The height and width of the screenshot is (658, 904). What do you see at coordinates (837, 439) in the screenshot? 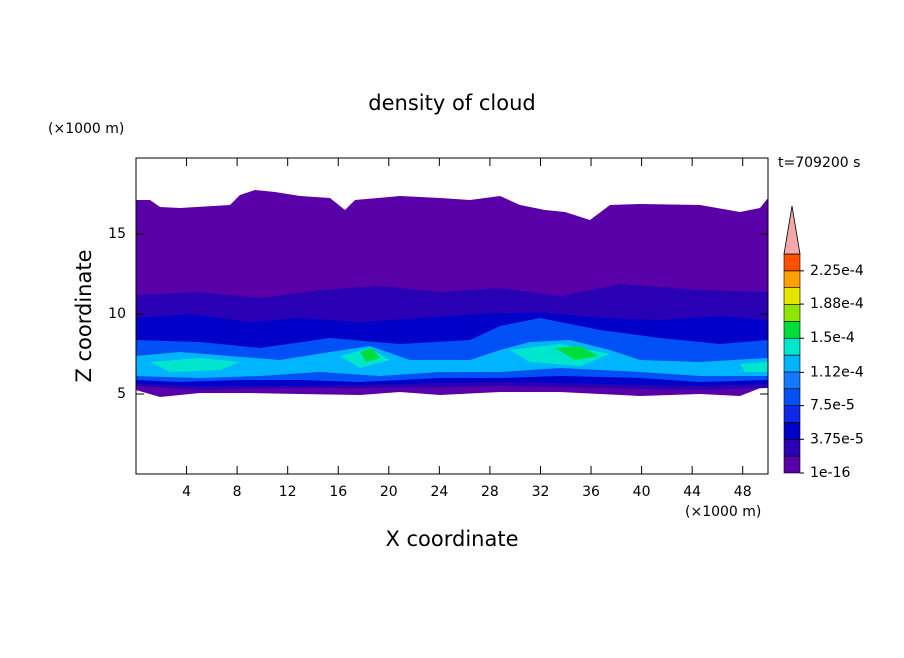
I see `colorbar-tick-label: 3.75e-5` at bounding box center [837, 439].